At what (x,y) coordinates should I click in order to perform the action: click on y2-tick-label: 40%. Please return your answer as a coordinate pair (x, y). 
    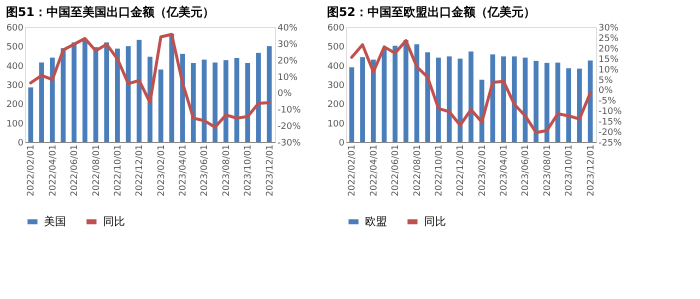
    Looking at the image, I should click on (288, 29).